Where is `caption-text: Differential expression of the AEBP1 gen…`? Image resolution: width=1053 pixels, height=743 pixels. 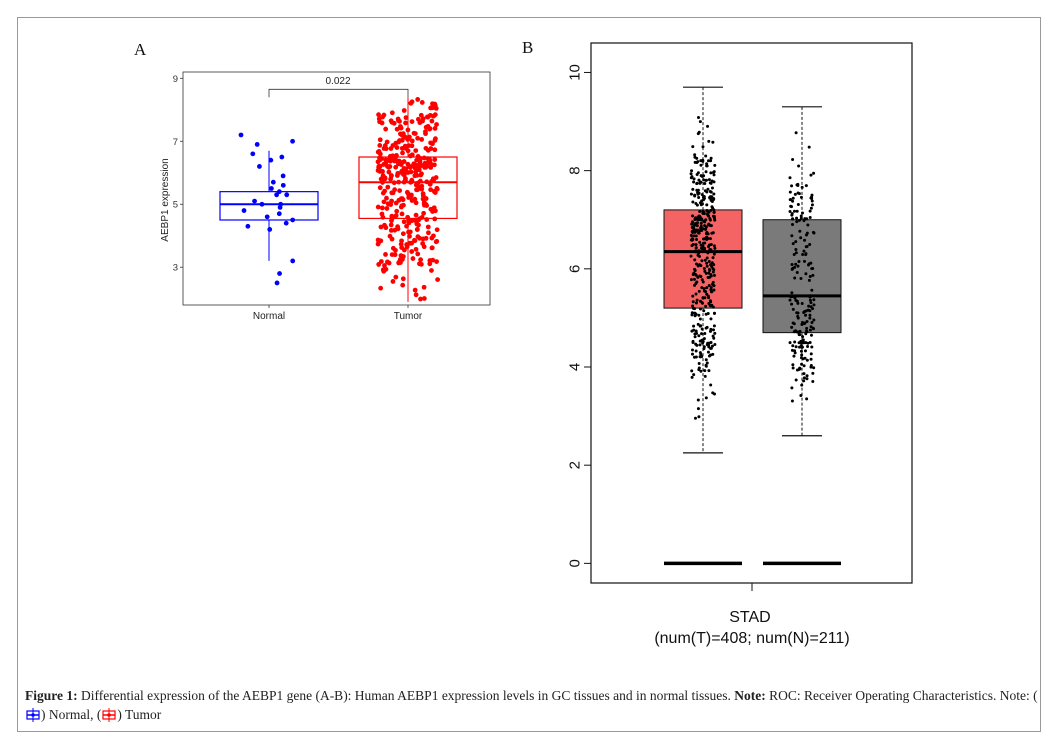 caption-text: Differential expression of the AEBP1 gen… is located at coordinates (406, 695).